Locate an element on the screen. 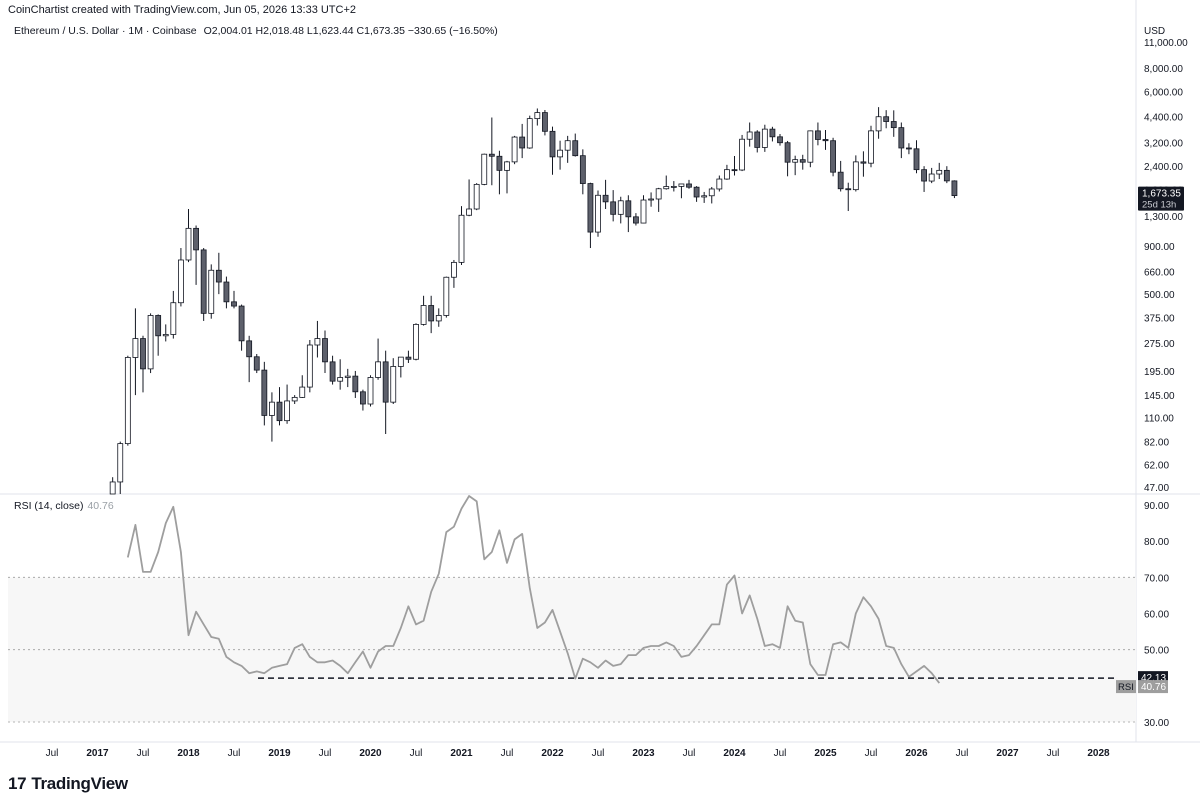 The height and width of the screenshot is (805, 1200). symbol-title: Ethereum / U.S. Dollar · 1M · Coinbase is located at coordinates (105, 31).